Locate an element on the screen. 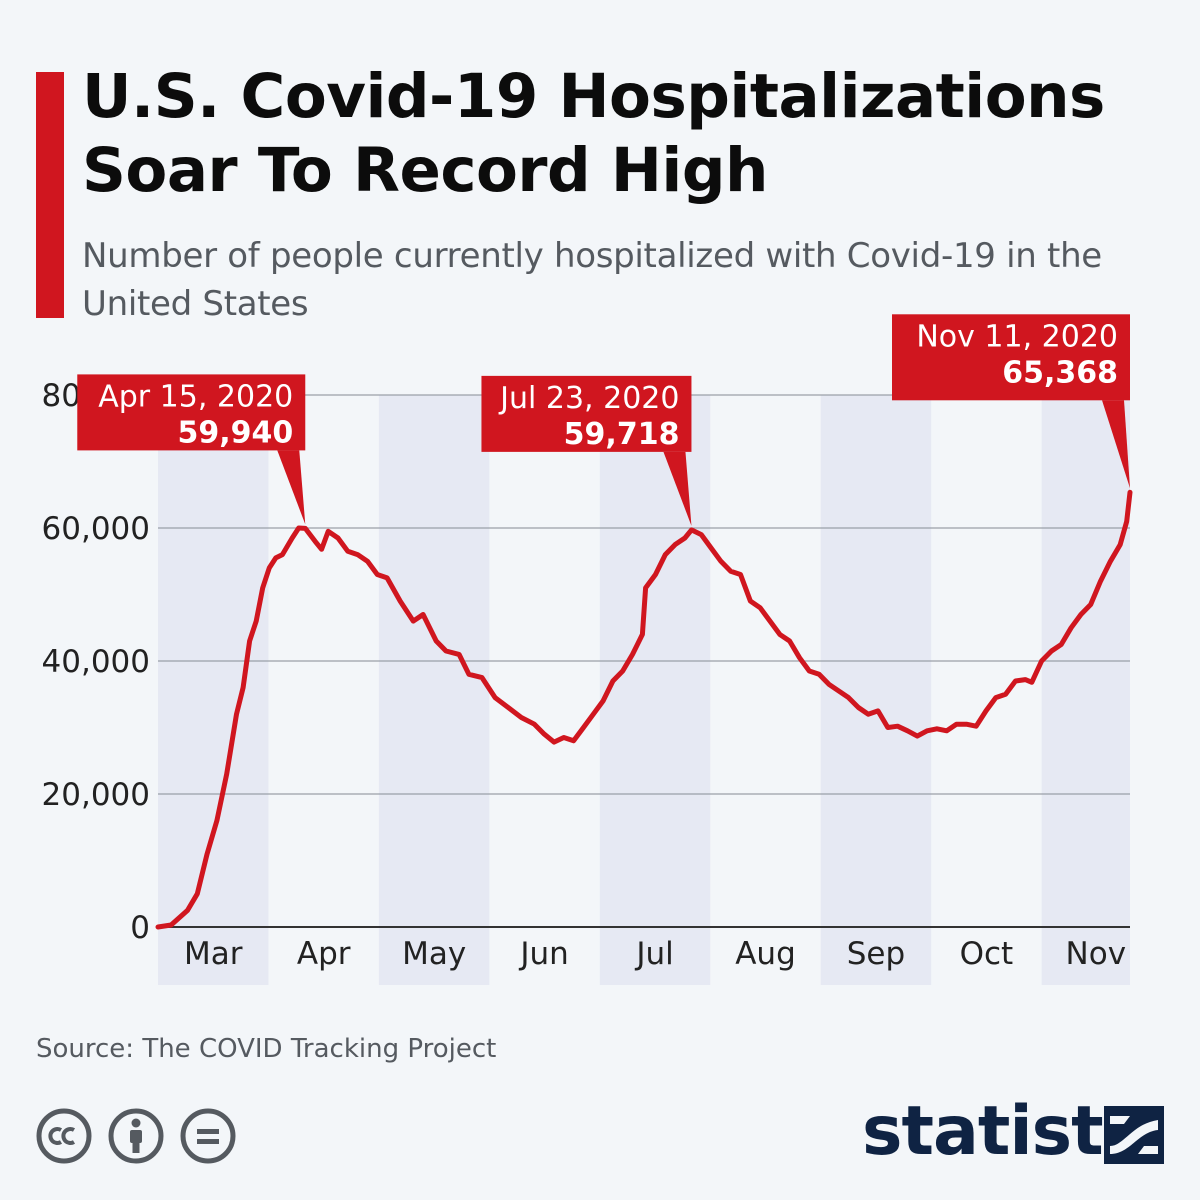 This screenshot has height=1200, width=1200. cc-icon is located at coordinates (64, 1136).